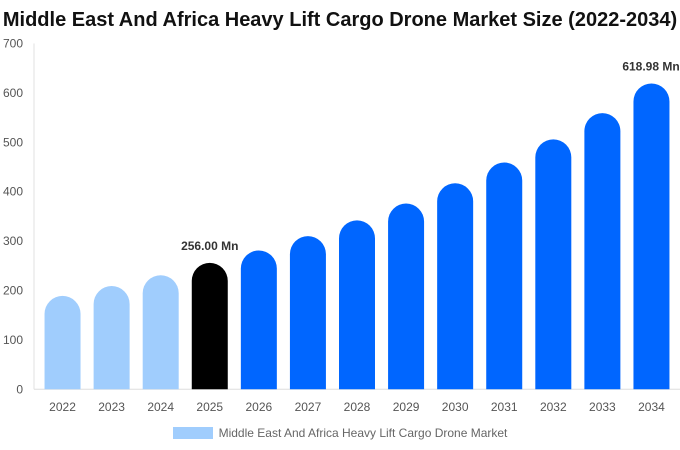 The width and height of the screenshot is (680, 450). Describe the element at coordinates (553, 264) in the screenshot. I see `bar-2032` at that location.